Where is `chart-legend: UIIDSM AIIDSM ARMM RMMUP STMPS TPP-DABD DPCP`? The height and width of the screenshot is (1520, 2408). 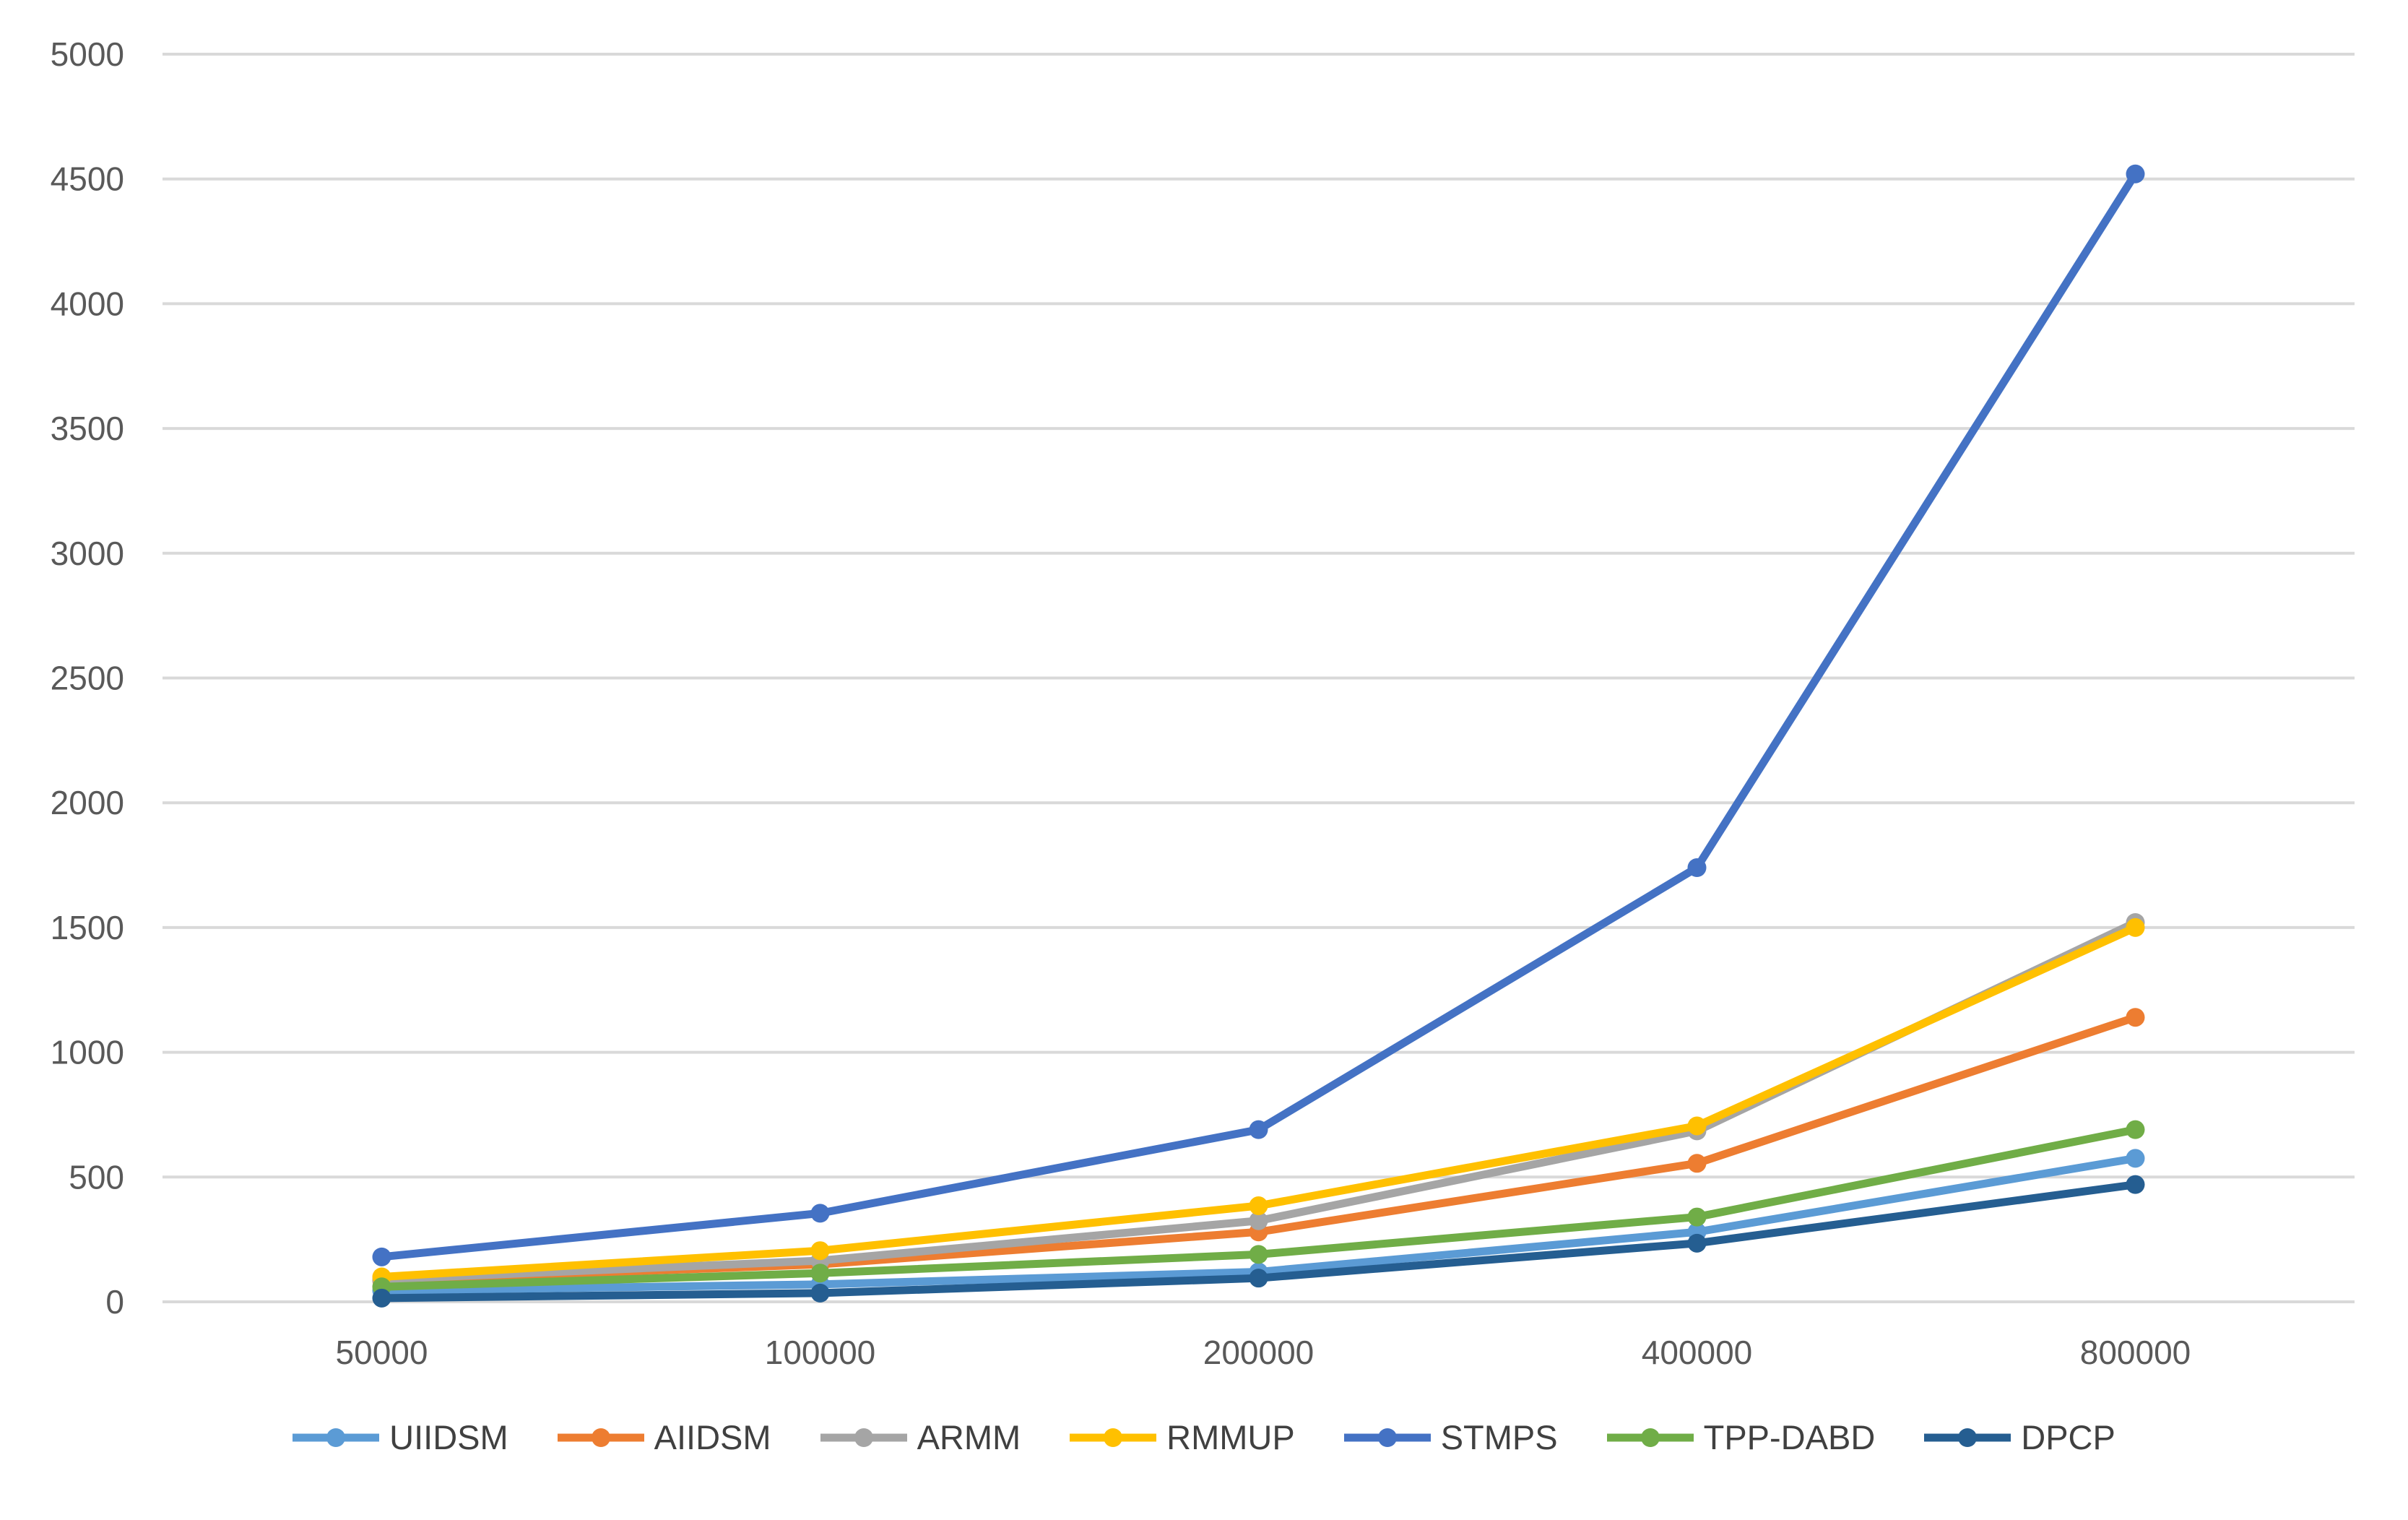 chart-legend: UIIDSM AIIDSM ARMM RMMUP STMPS TPP-DABD DPCP is located at coordinates (1204, 1437).